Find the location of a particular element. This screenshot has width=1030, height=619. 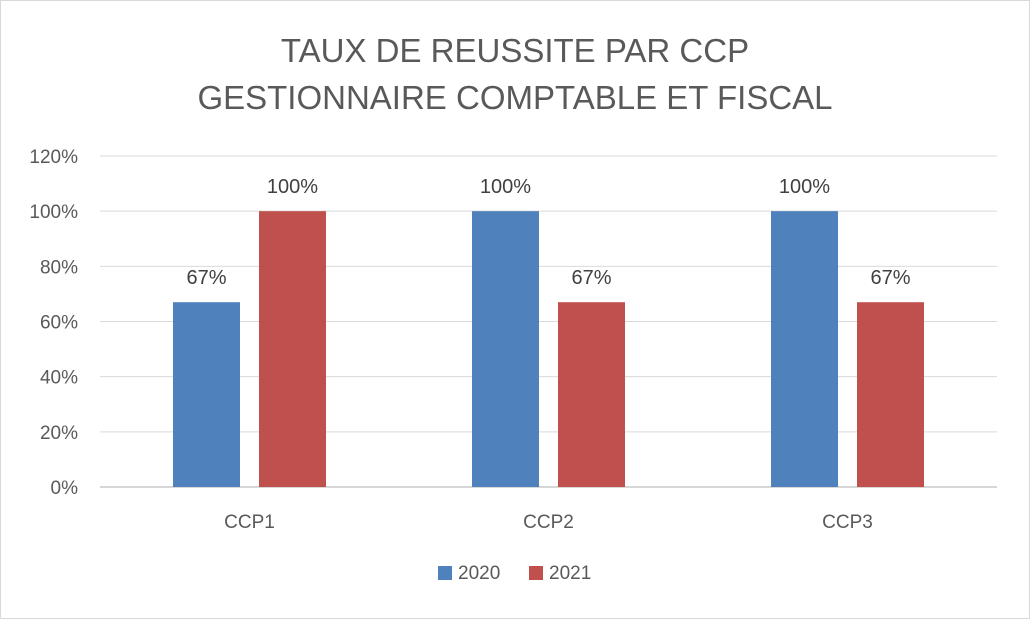

y-tick-label: 80% is located at coordinates (59, 267).